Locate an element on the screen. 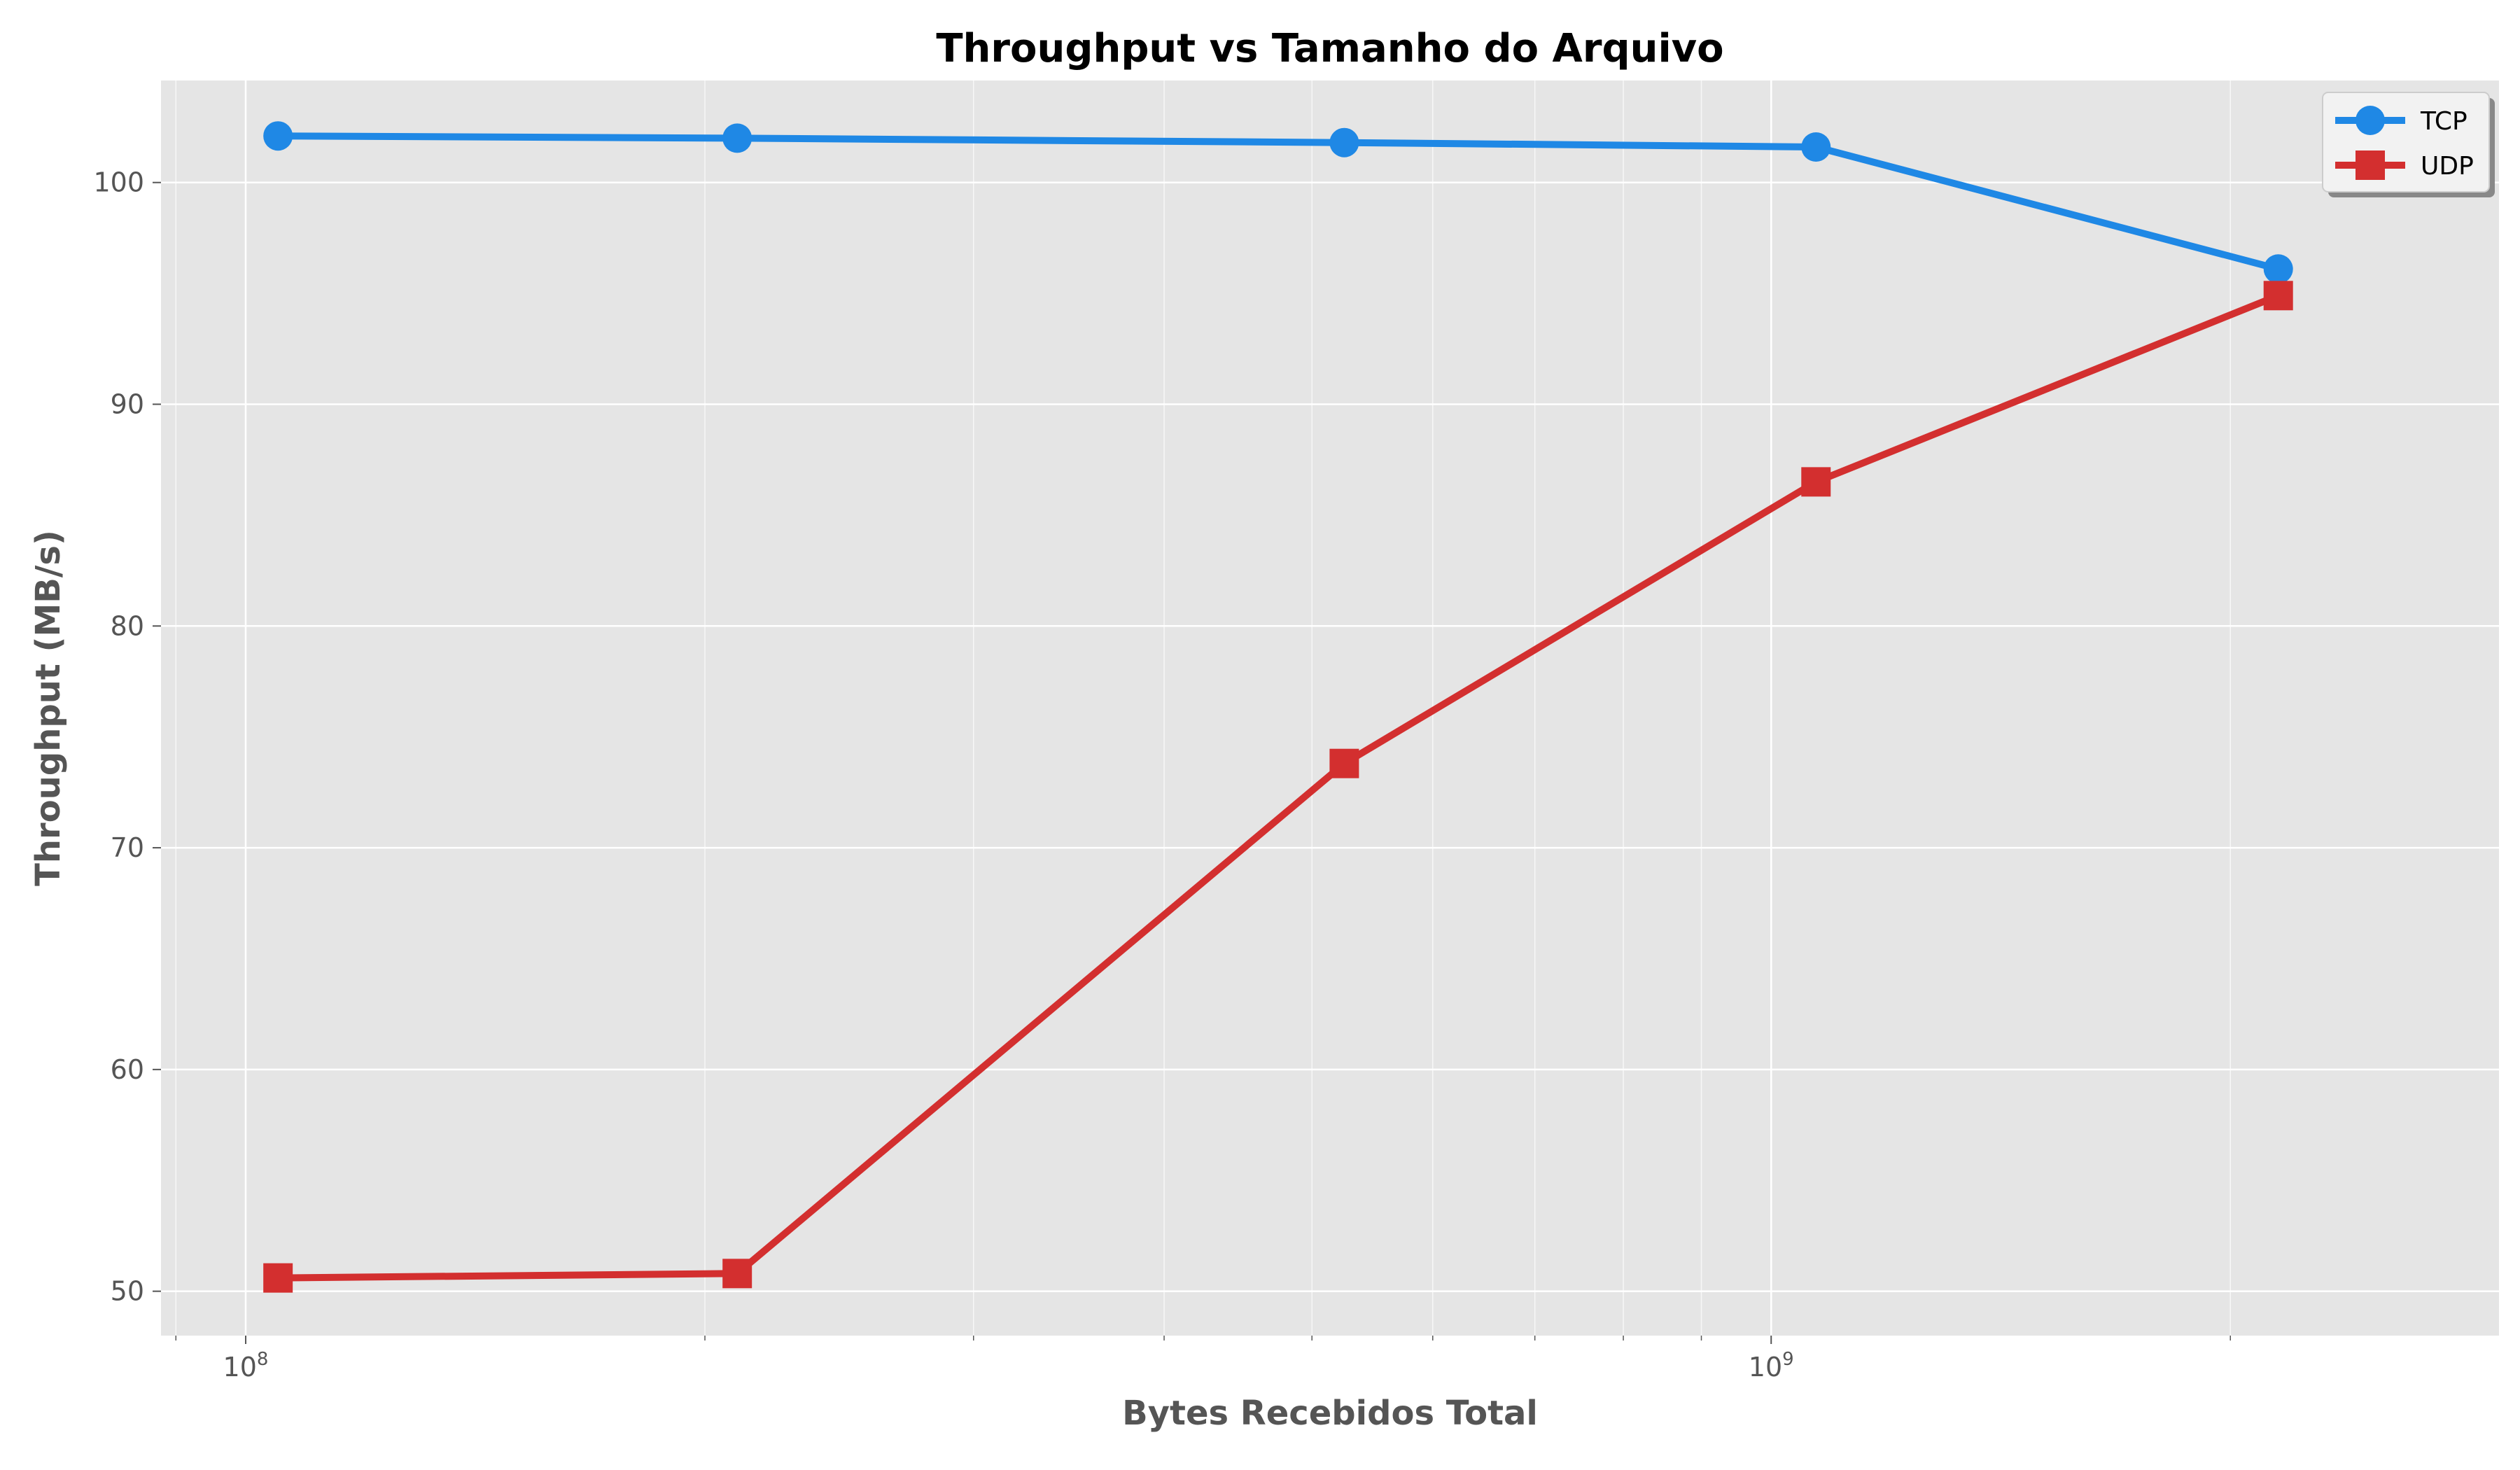  x-tick-label: 10⁸ is located at coordinates (246, 1365).